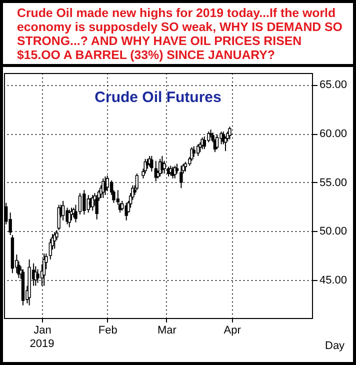  Describe the element at coordinates (334, 134) in the screenshot. I see `y-tick-label: 60.00` at that location.